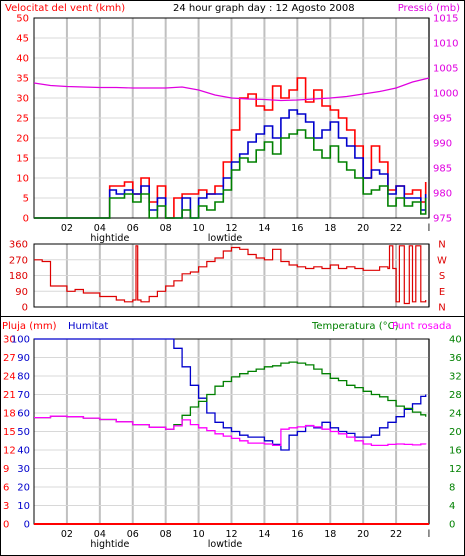 Image resolution: width=465 pixels, height=556 pixels. Describe the element at coordinates (199, 534) in the screenshot. I see `temp-panel-x-tick-label: 10` at that location.